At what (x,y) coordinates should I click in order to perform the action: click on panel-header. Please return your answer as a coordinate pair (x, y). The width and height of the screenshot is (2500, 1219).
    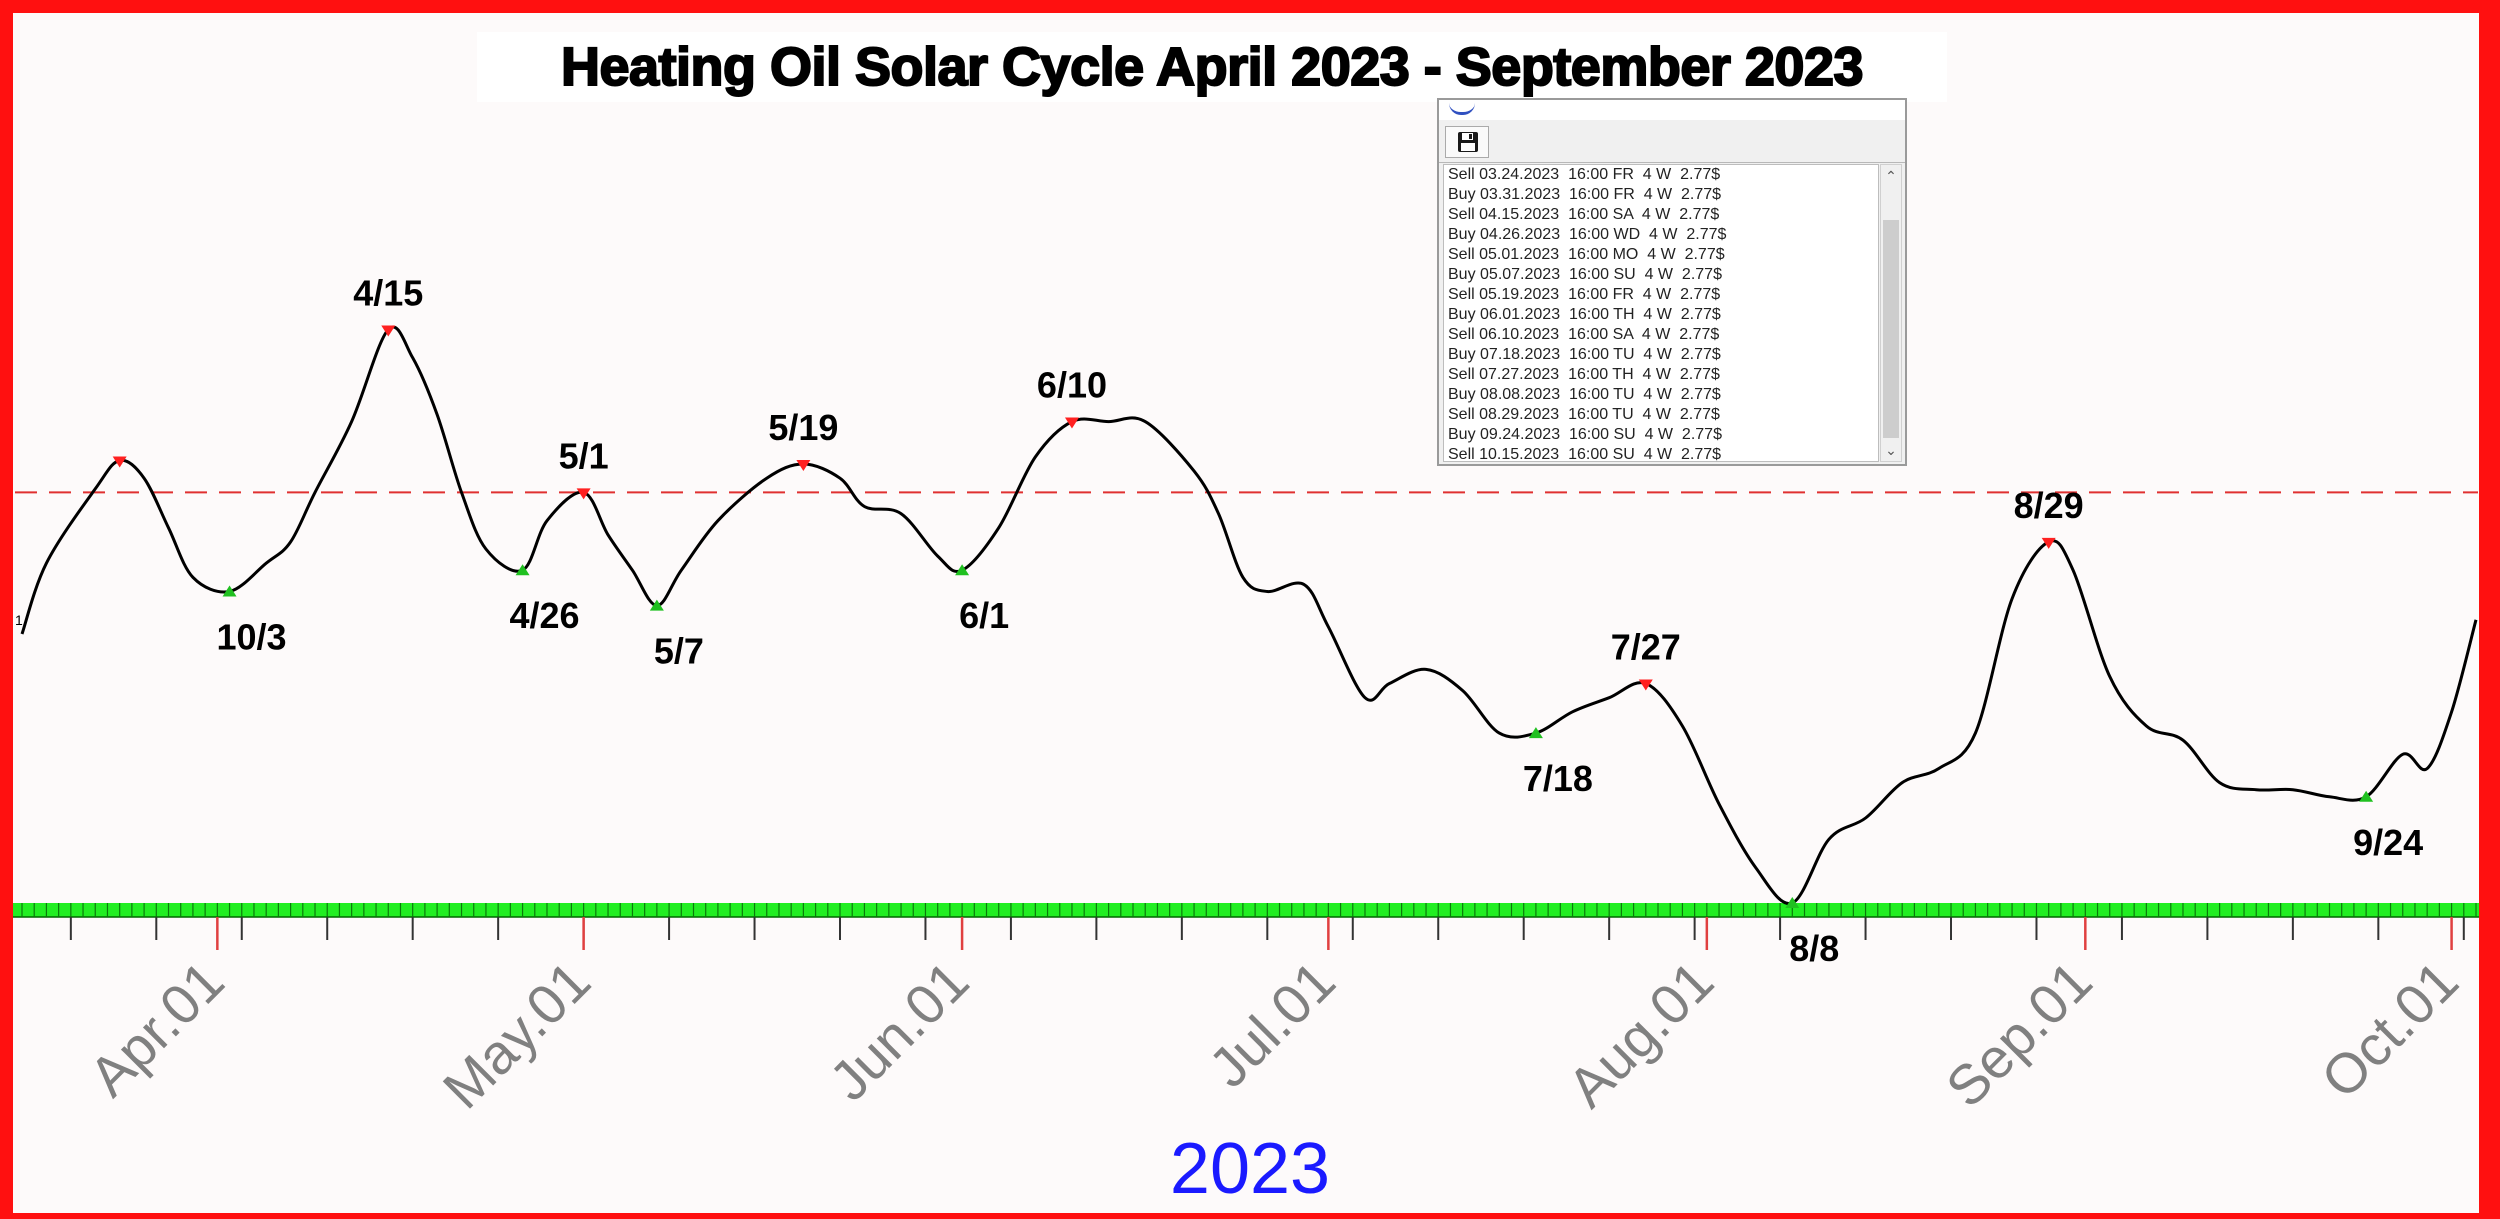
    Looking at the image, I should click on (1672, 110).